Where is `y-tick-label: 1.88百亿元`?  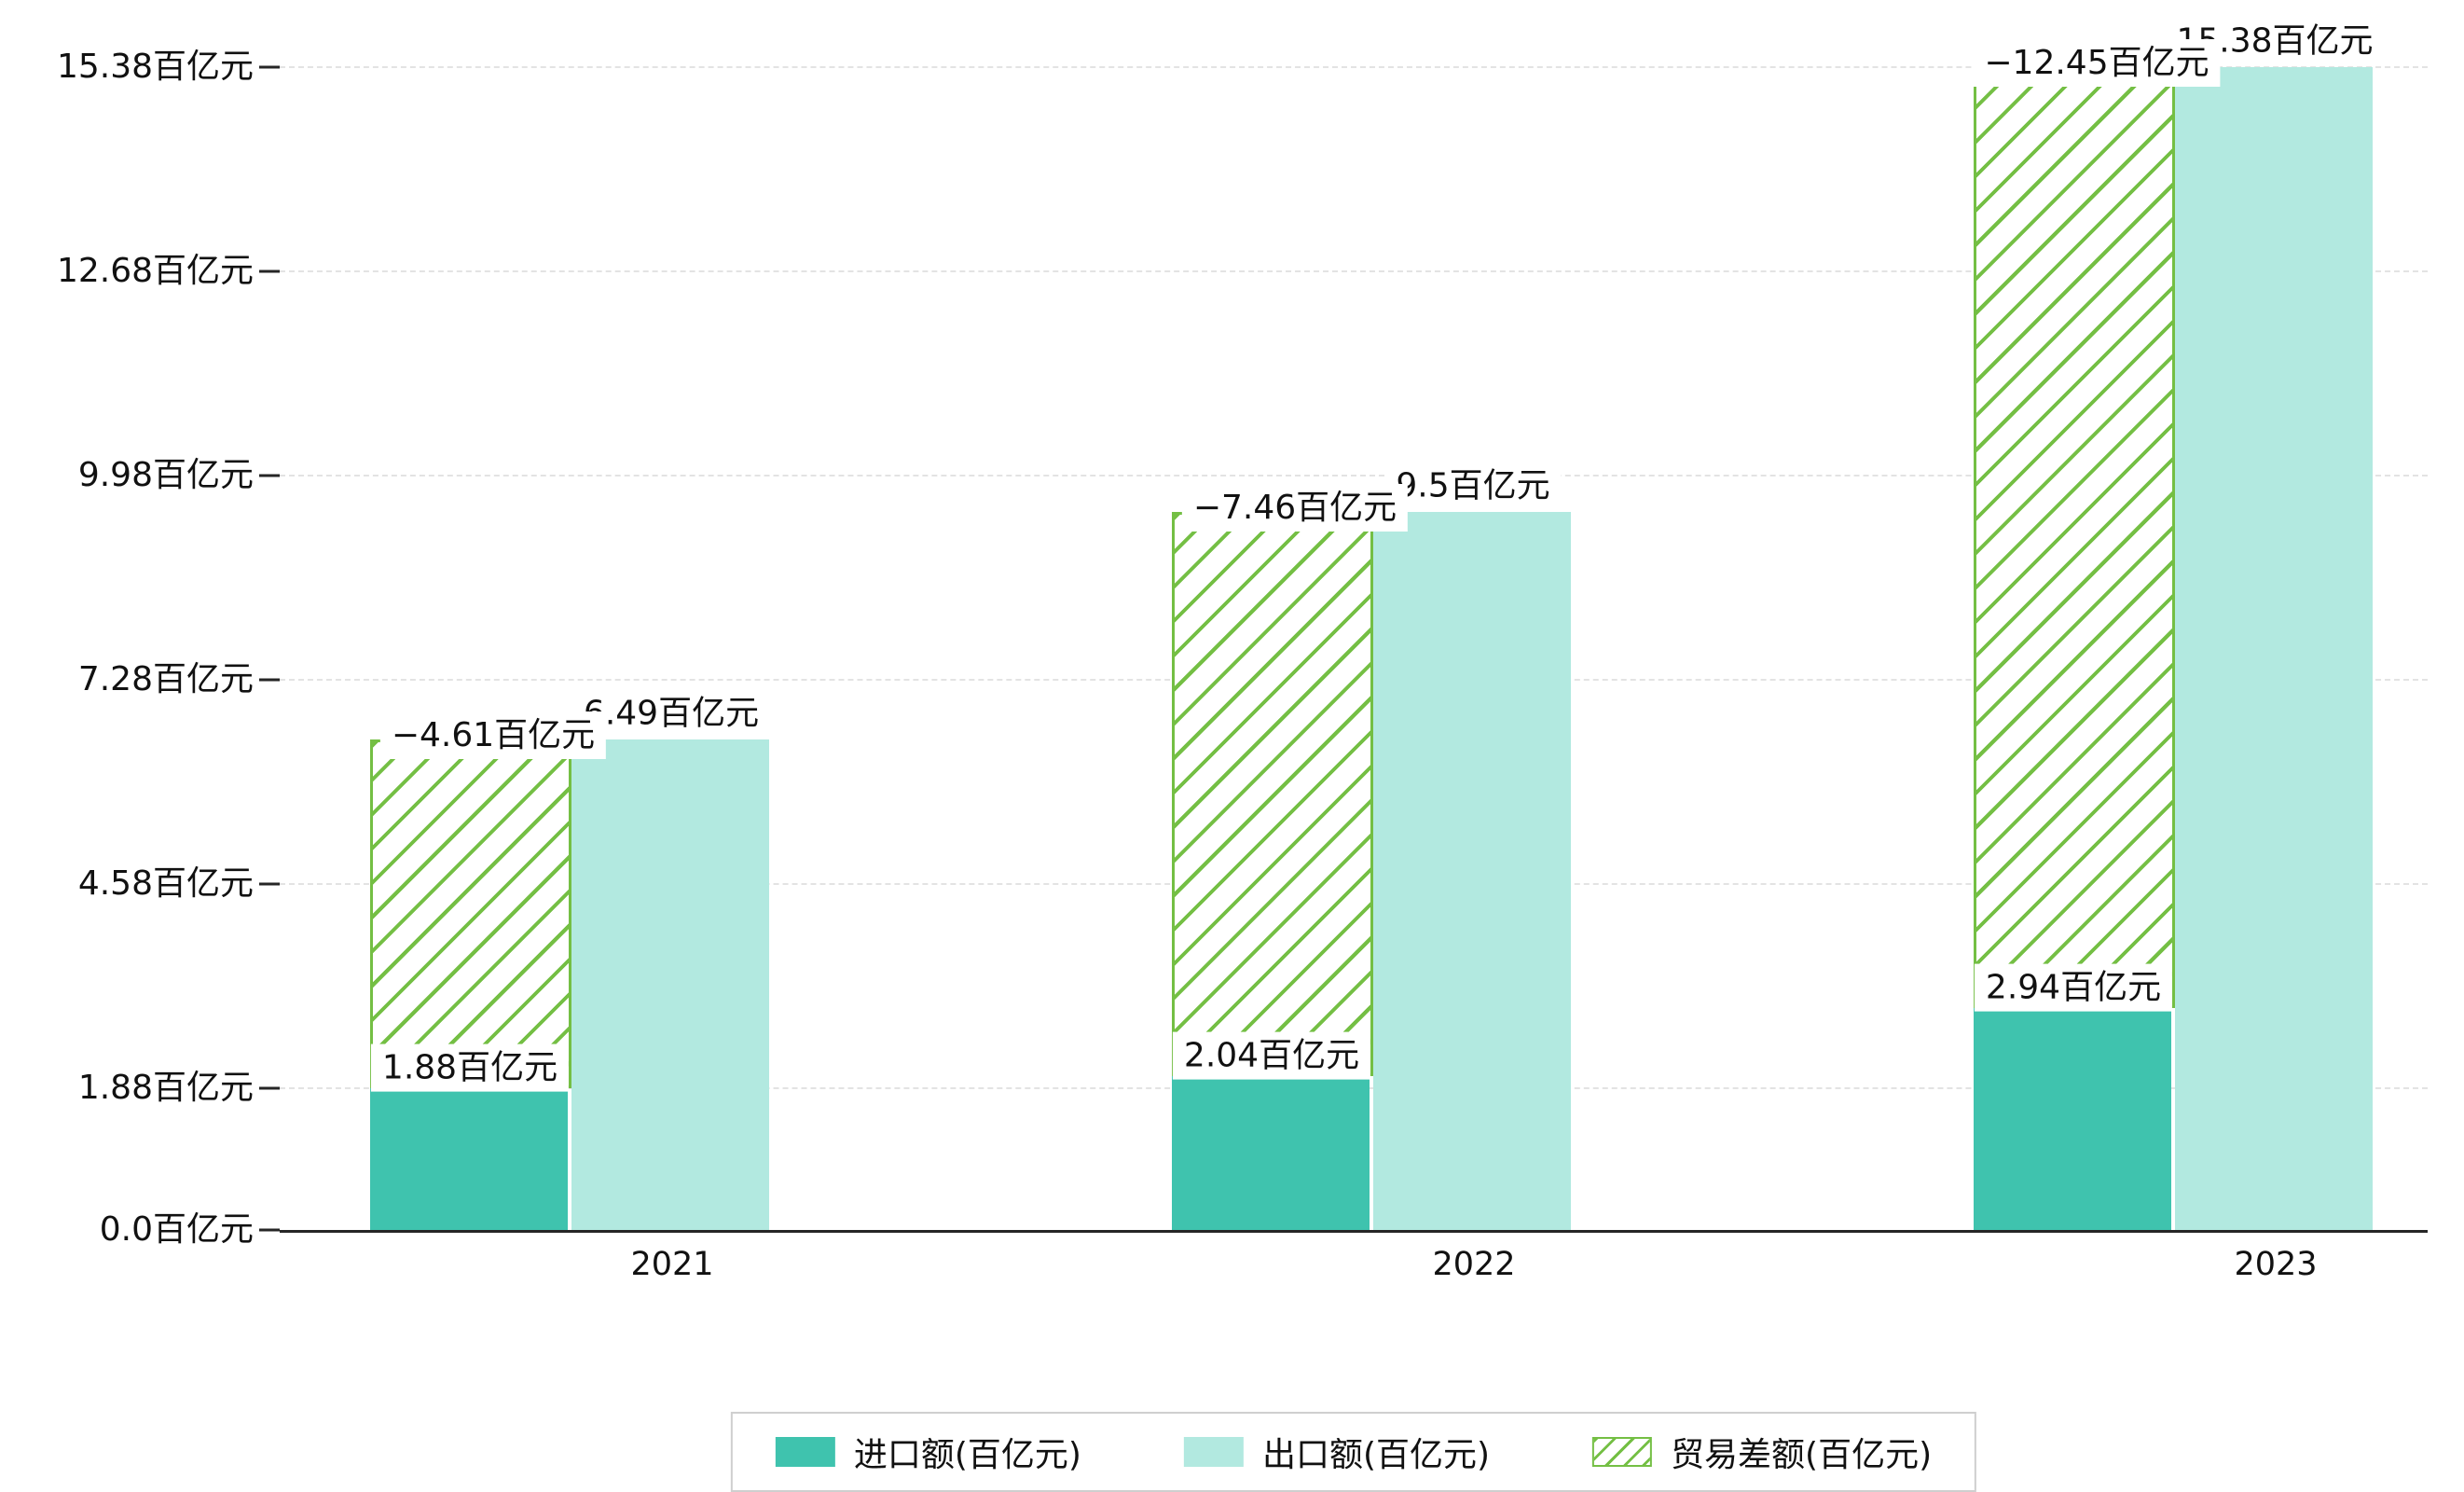 y-tick-label: 1.88百亿元 is located at coordinates (166, 1087).